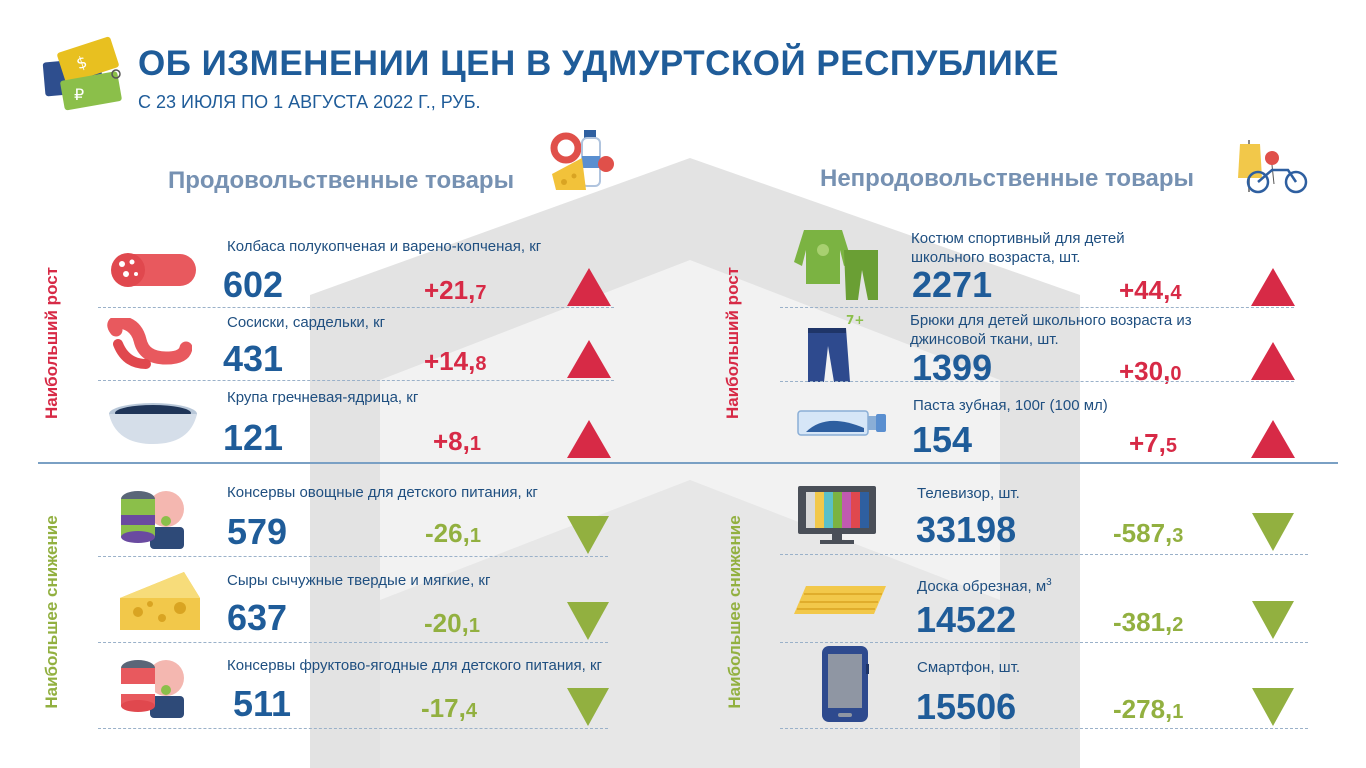  What do you see at coordinates (966, 706) in the screenshot?
I see `item-price: 15506` at bounding box center [966, 706].